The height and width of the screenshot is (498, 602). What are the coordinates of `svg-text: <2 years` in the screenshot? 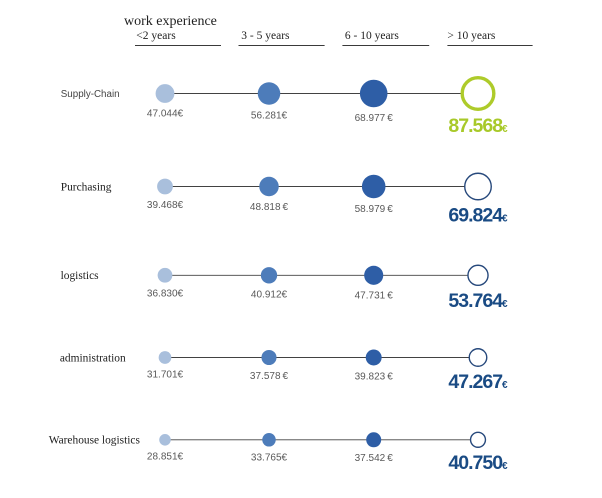 It's located at (156, 36).